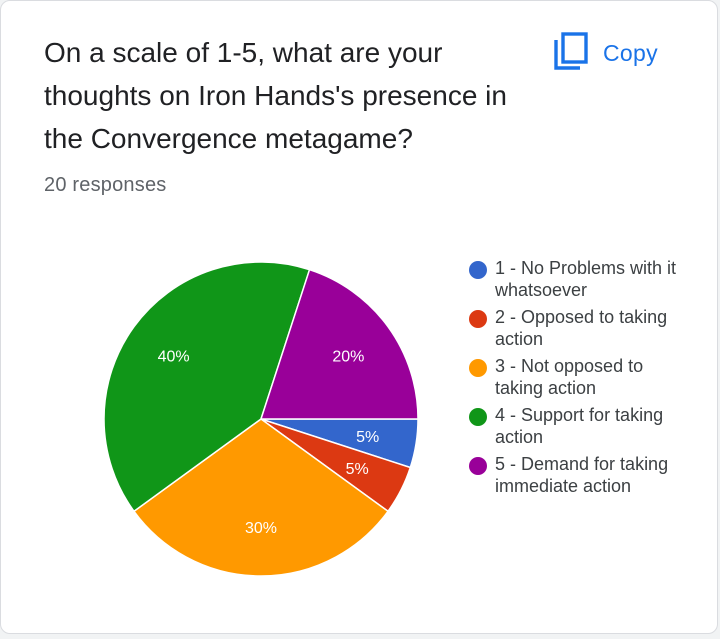  I want to click on slice-label-4: 40%, so click(174, 357).